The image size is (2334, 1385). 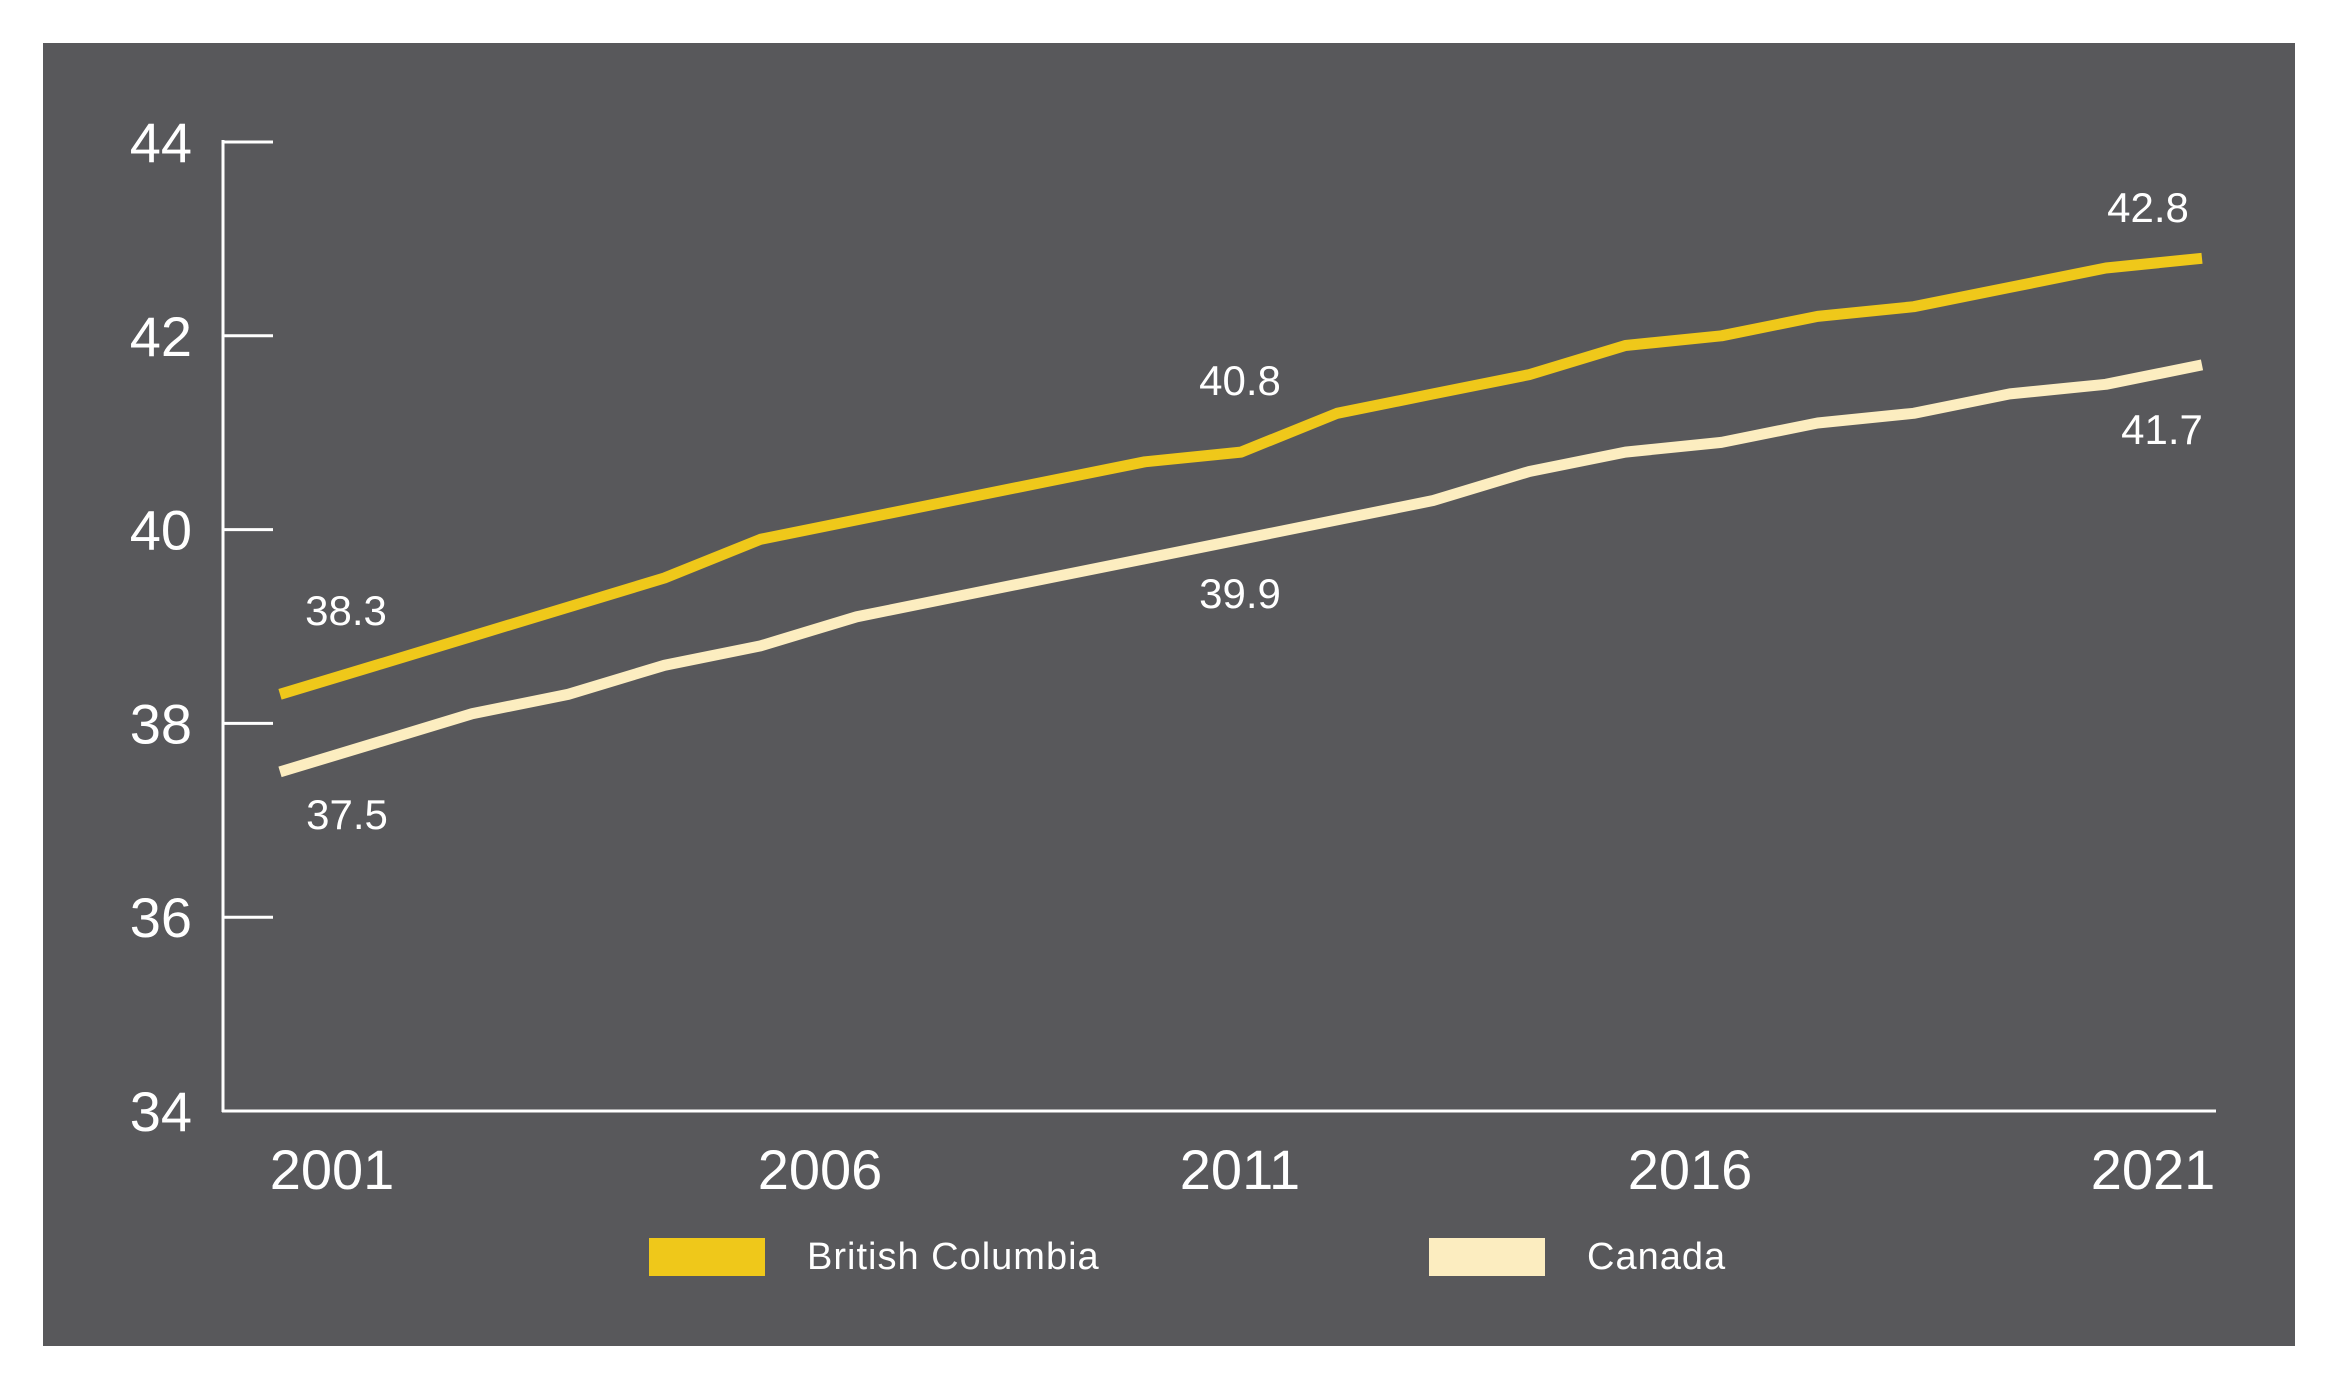 What do you see at coordinates (1487, 1257) in the screenshot?
I see `legend-swatch-canada` at bounding box center [1487, 1257].